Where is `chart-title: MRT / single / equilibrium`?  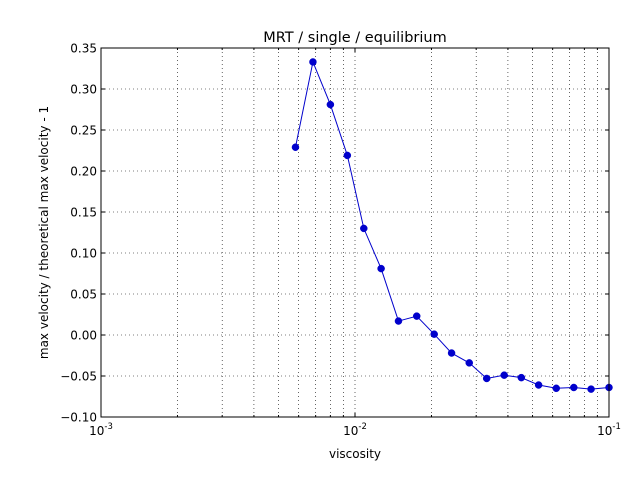 chart-title: MRT / single / equilibrium is located at coordinates (354, 38).